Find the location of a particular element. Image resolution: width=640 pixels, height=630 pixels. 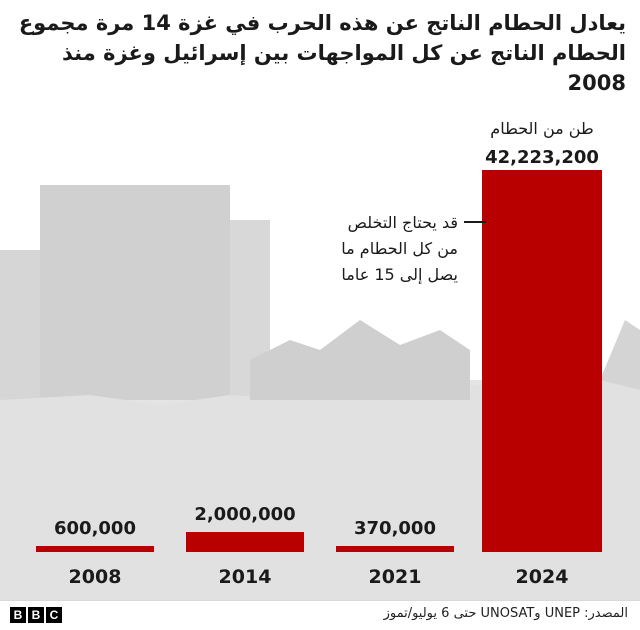

unit-label: طن من الحطام is located at coordinates (541, 129).